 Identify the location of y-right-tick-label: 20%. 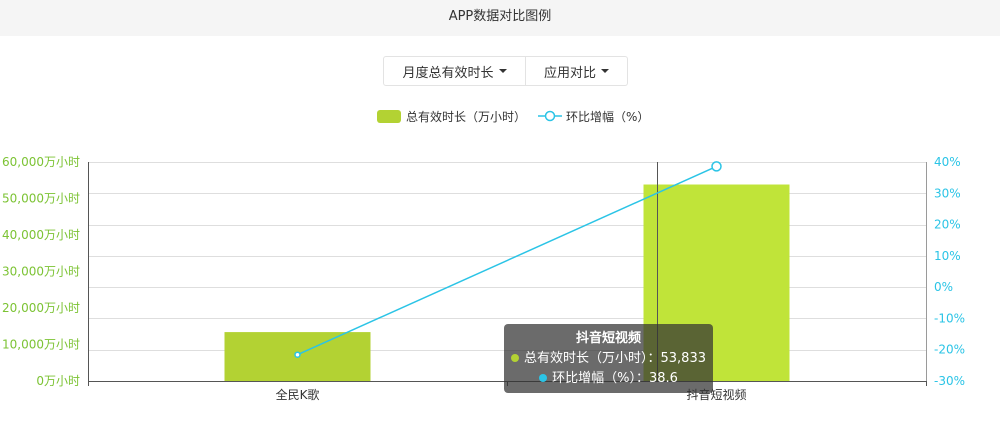
(947, 225).